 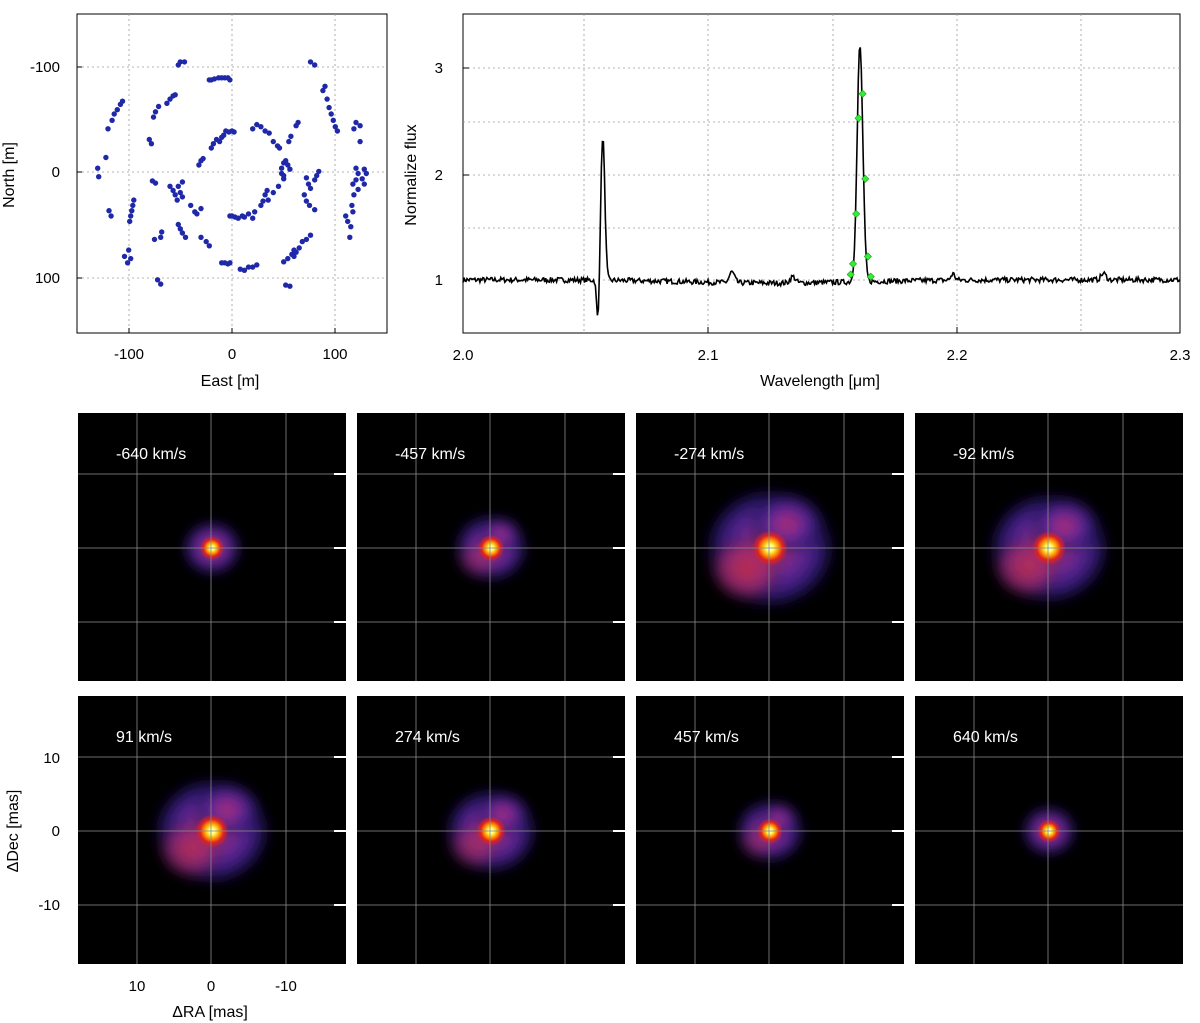 I want to click on channel-map-panel: -457 km/s, so click(x=491, y=547).